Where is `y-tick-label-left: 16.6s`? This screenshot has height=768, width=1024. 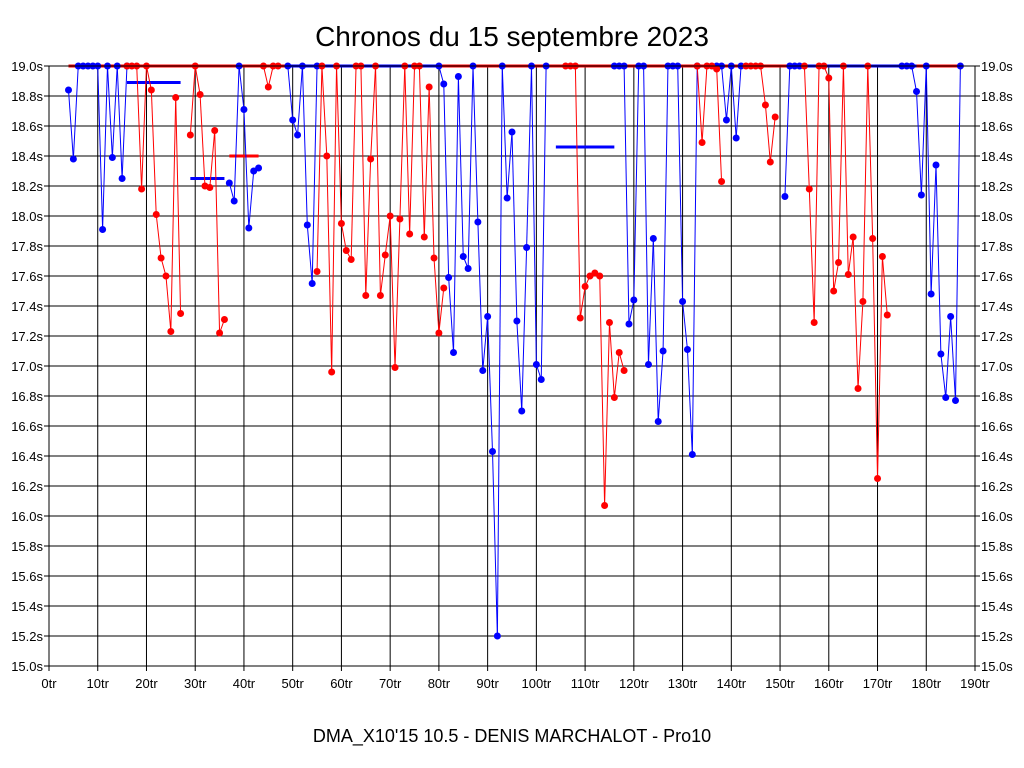
y-tick-label-left: 16.6s is located at coordinates (27, 426).